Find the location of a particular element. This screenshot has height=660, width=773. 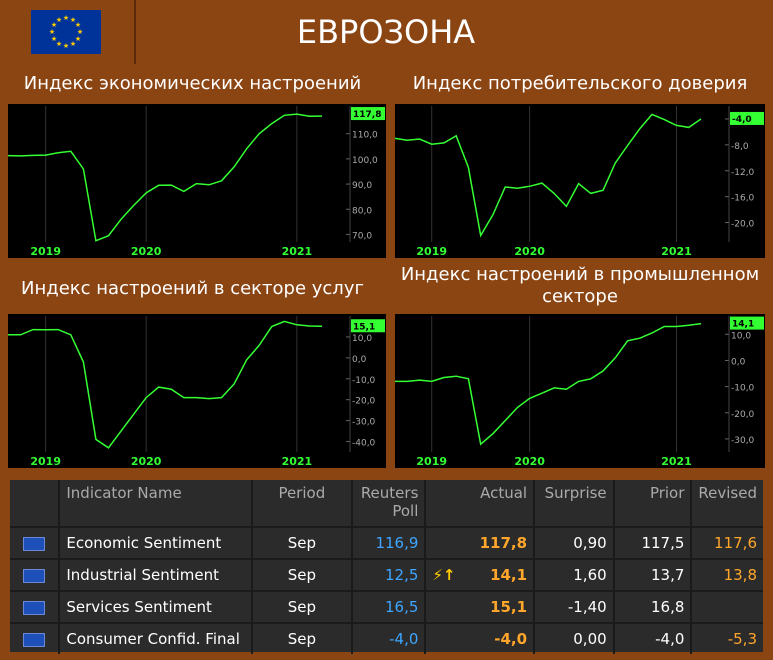

chart-title-economic: Индекс экономических настроений is located at coordinates (192, 83).